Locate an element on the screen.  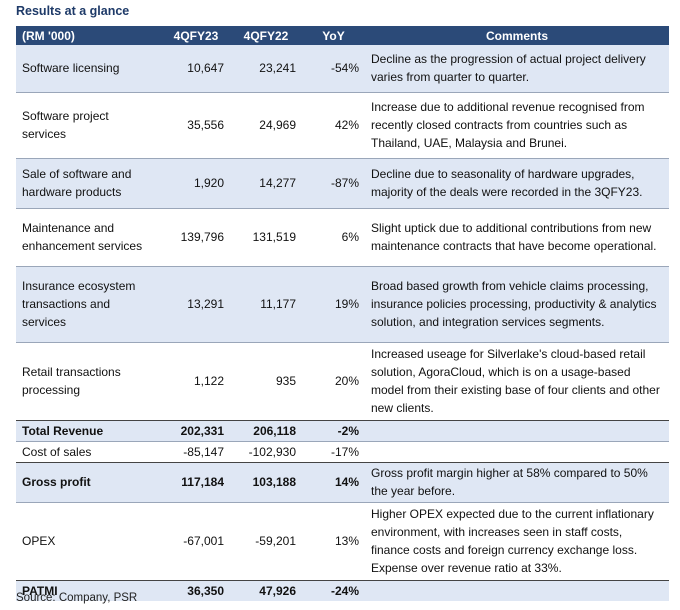
row-yoy: -17% is located at coordinates (333, 451).